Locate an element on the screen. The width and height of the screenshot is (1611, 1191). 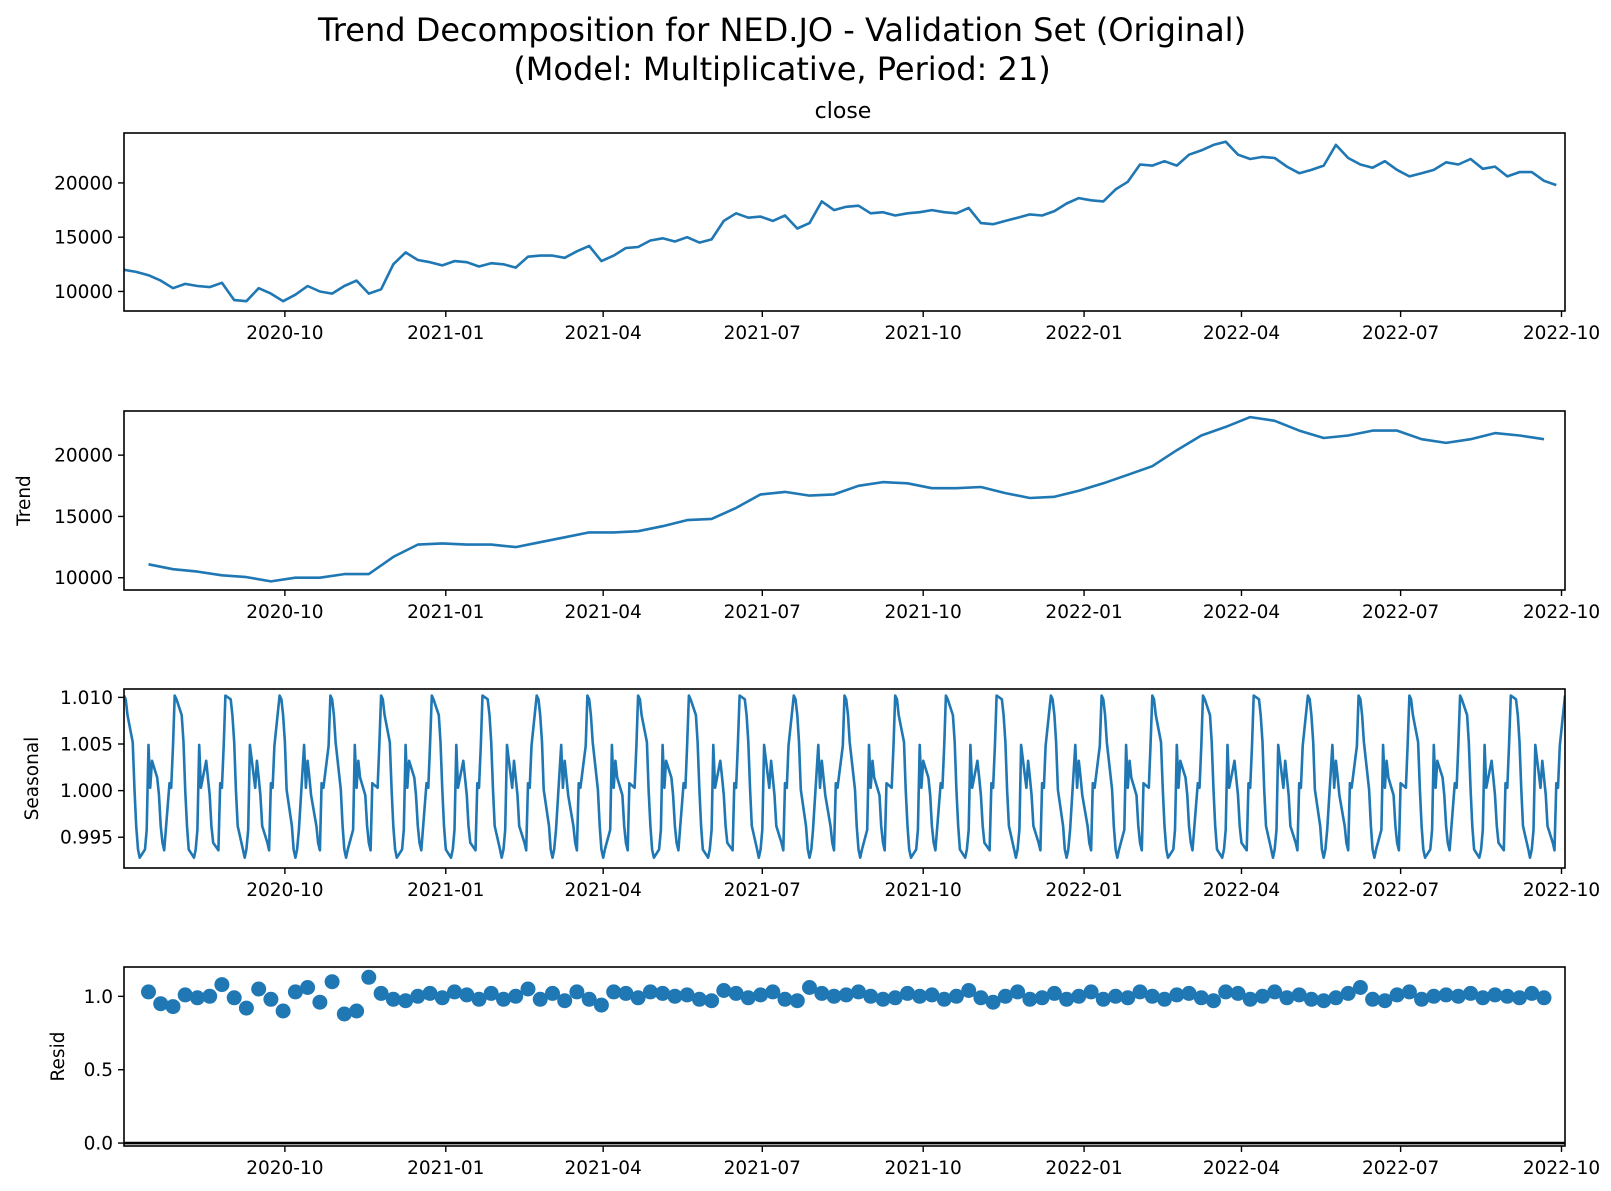
resid-axes-frame is located at coordinates (844, 1056).